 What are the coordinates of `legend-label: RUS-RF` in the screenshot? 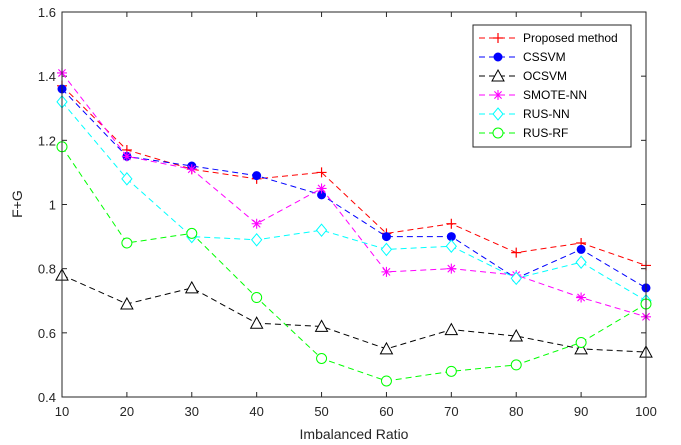 It's located at (545, 133).